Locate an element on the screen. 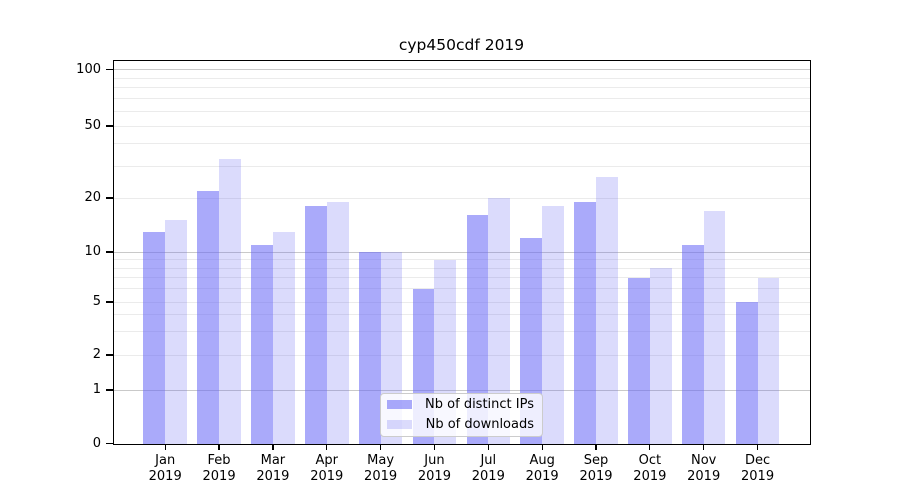 This screenshot has width=900, height=500. bar-ips-feb is located at coordinates (208, 317).